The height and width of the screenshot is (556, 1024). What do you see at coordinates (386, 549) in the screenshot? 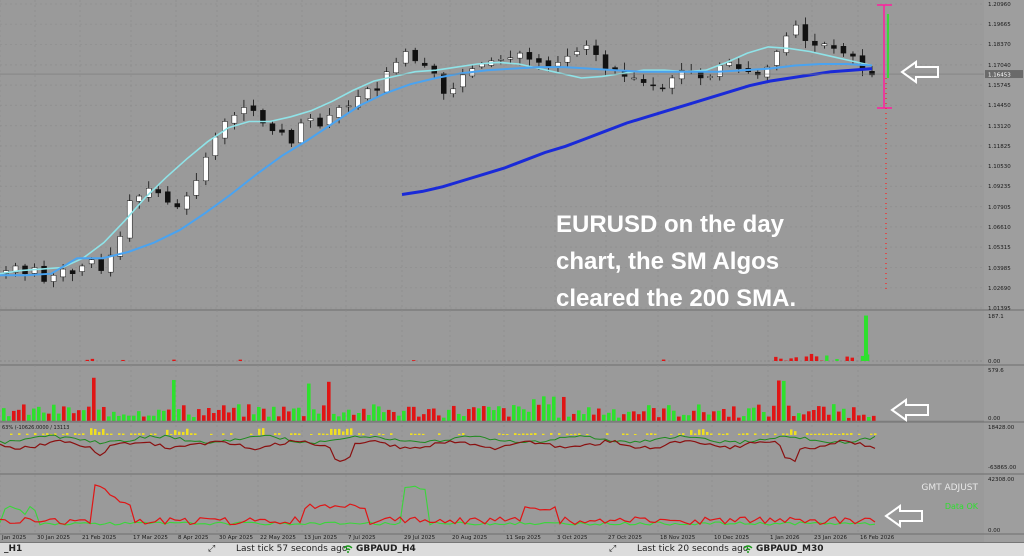
I see `status-symbol-1: GBPAUD_H4` at bounding box center [386, 549].